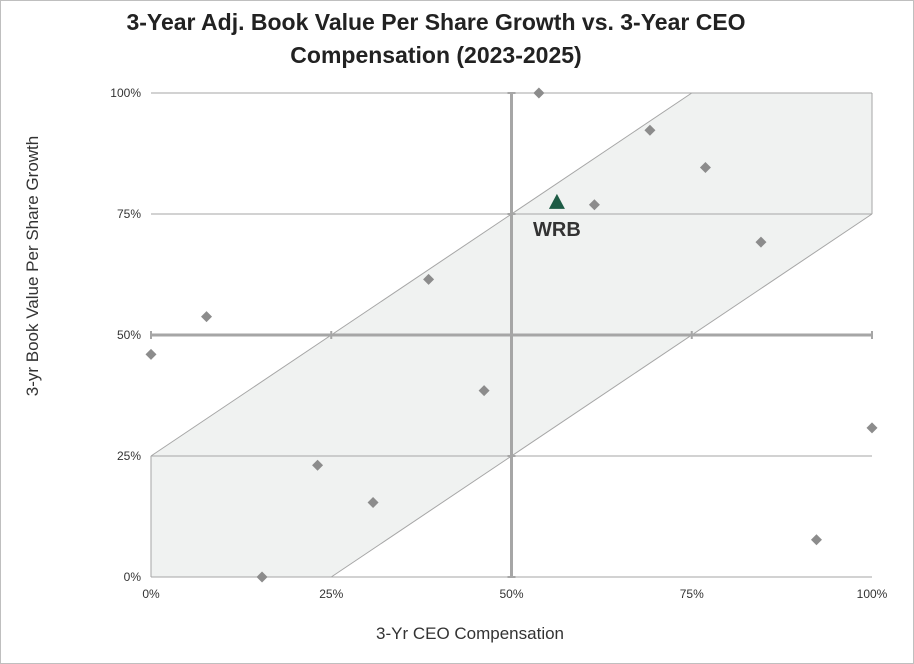 This screenshot has height=664, width=914. What do you see at coordinates (125, 93) in the screenshot?
I see `y-tick-label: 100%` at bounding box center [125, 93].